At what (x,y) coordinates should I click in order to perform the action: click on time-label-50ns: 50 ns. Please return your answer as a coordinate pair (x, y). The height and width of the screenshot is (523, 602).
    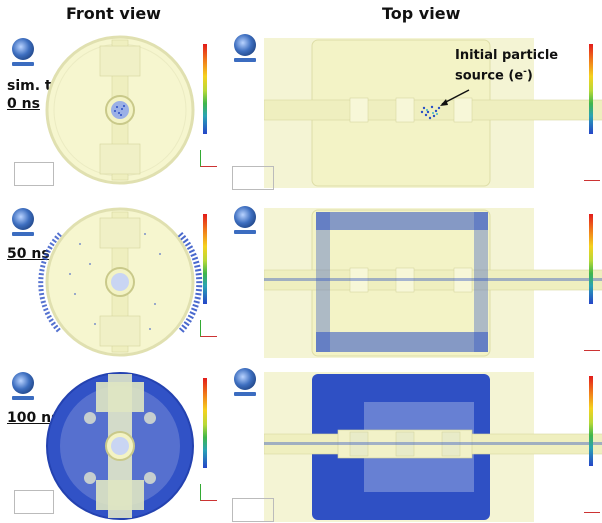
    Looking at the image, I should click on (28, 254).